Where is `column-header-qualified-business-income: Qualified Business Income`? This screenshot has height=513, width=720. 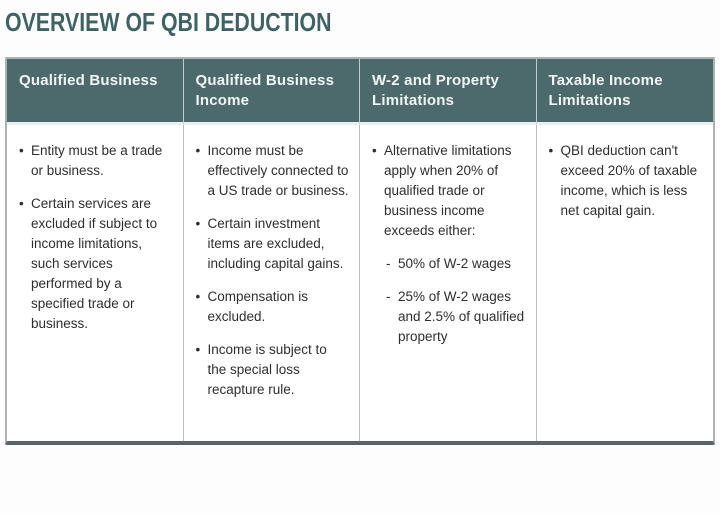
column-header-qualified-business-income: Qualified Business Income is located at coordinates (271, 92).